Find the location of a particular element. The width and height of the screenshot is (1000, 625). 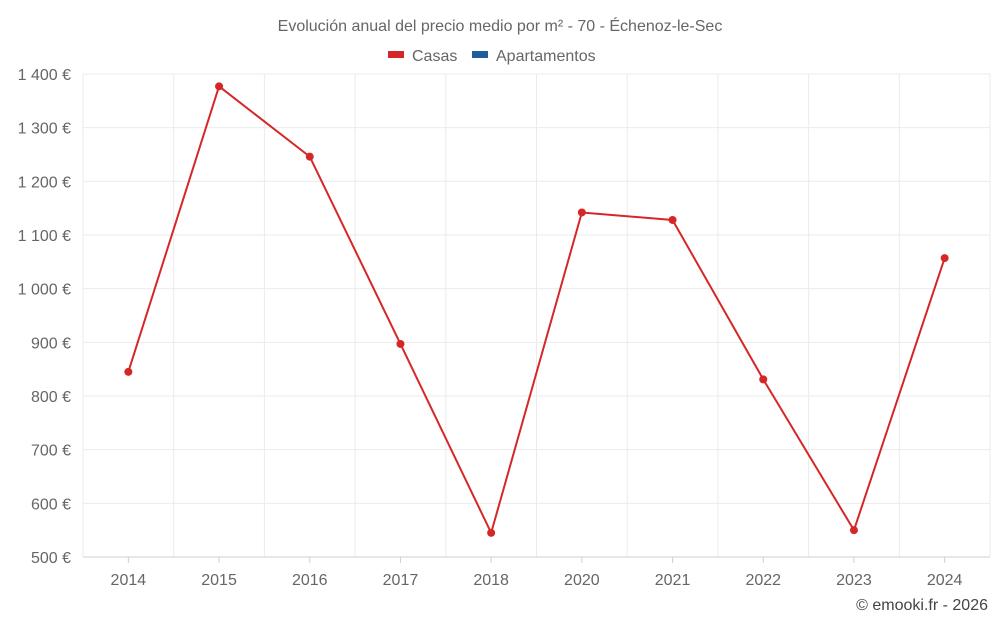

x-tick-label: 2022 is located at coordinates (763, 580).